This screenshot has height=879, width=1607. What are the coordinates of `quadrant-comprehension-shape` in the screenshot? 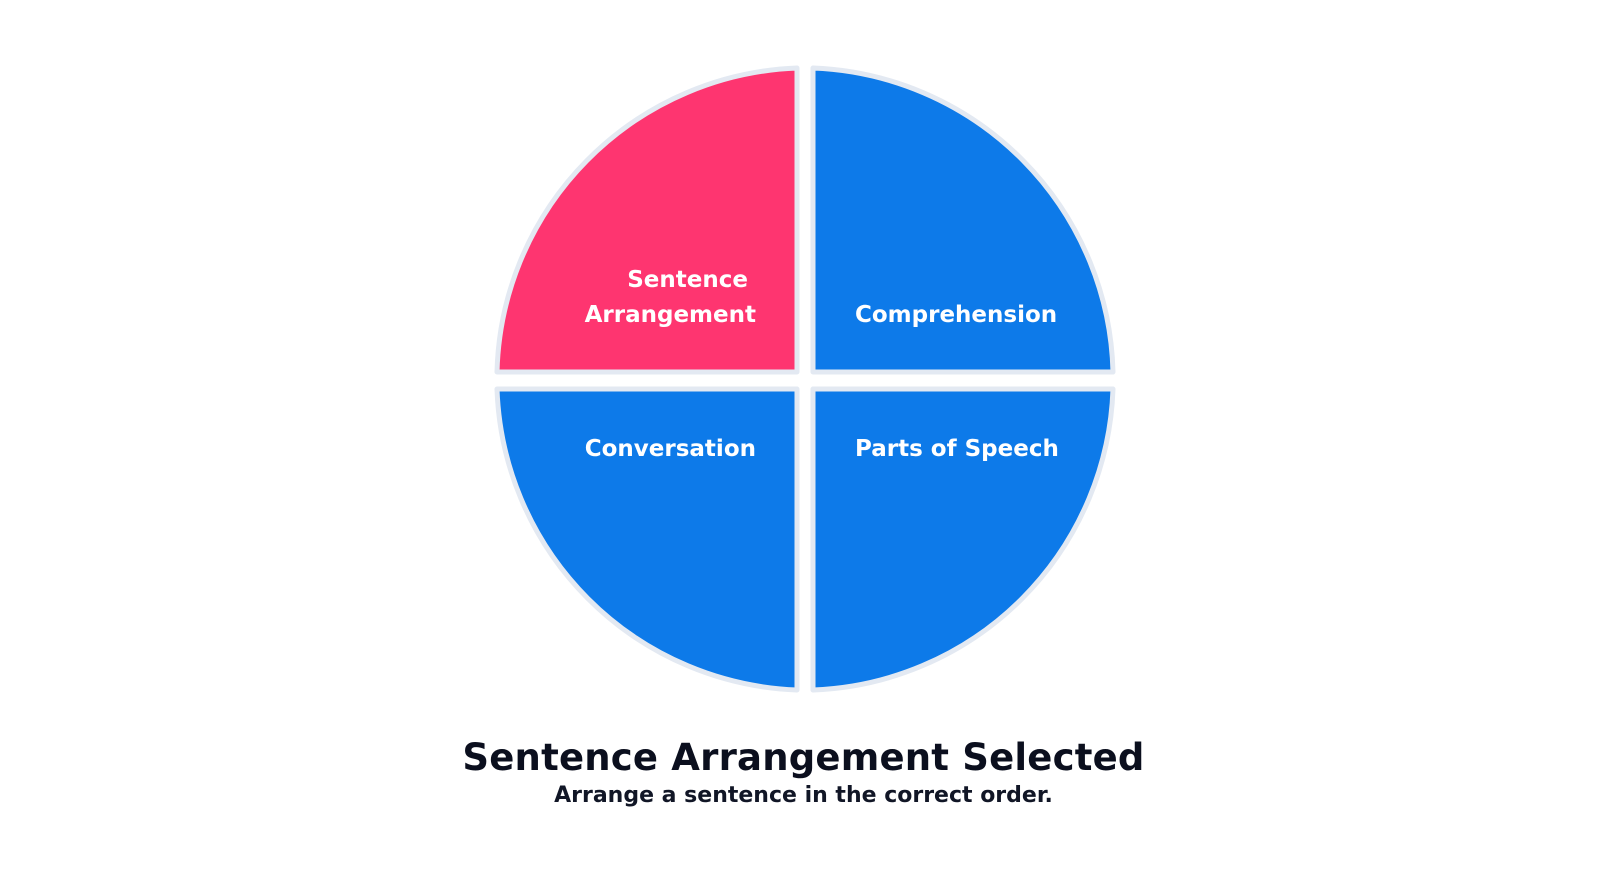 It's located at (963, 220).